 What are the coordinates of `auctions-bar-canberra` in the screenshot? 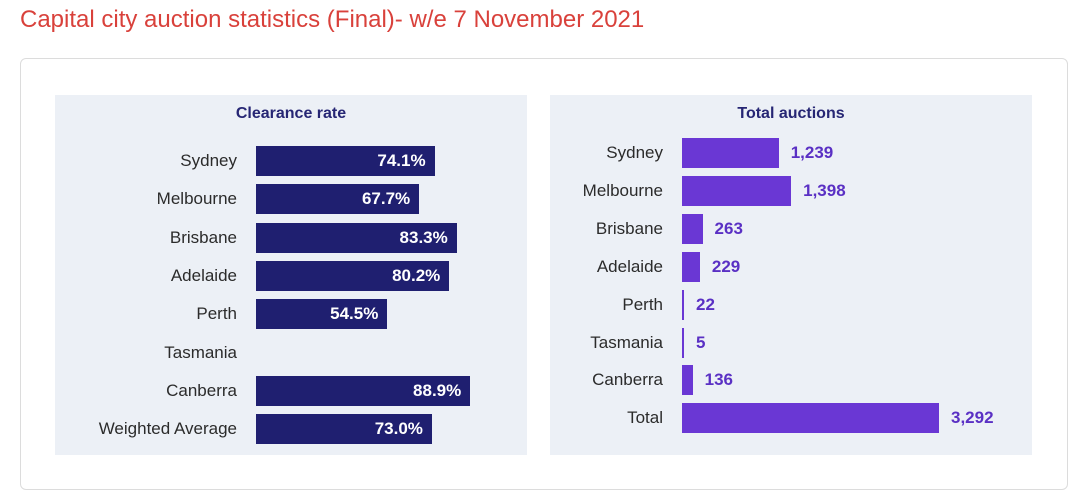 It's located at (687, 380).